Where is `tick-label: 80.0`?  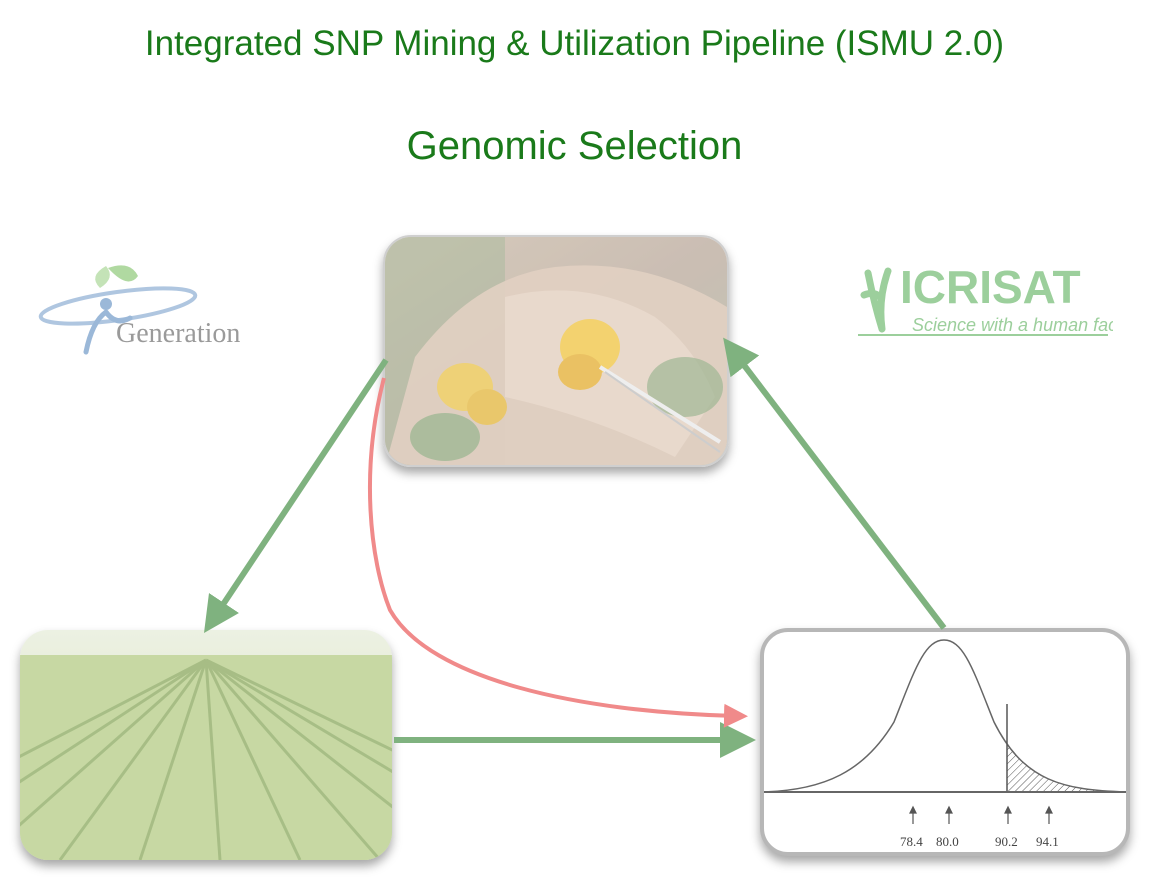 tick-label: 80.0 is located at coordinates (947, 841).